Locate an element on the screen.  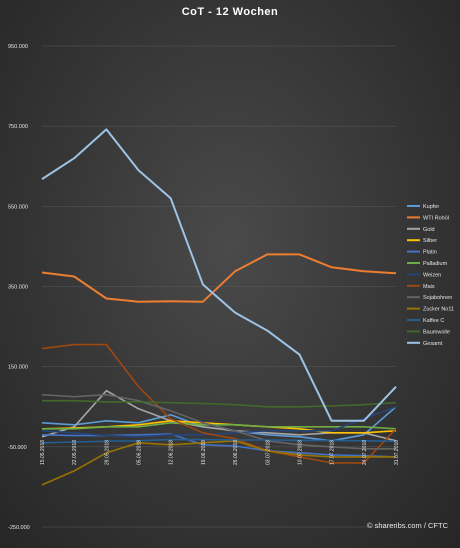
x-tick-label: 24.07.2018 is located at coordinates (365, 452).